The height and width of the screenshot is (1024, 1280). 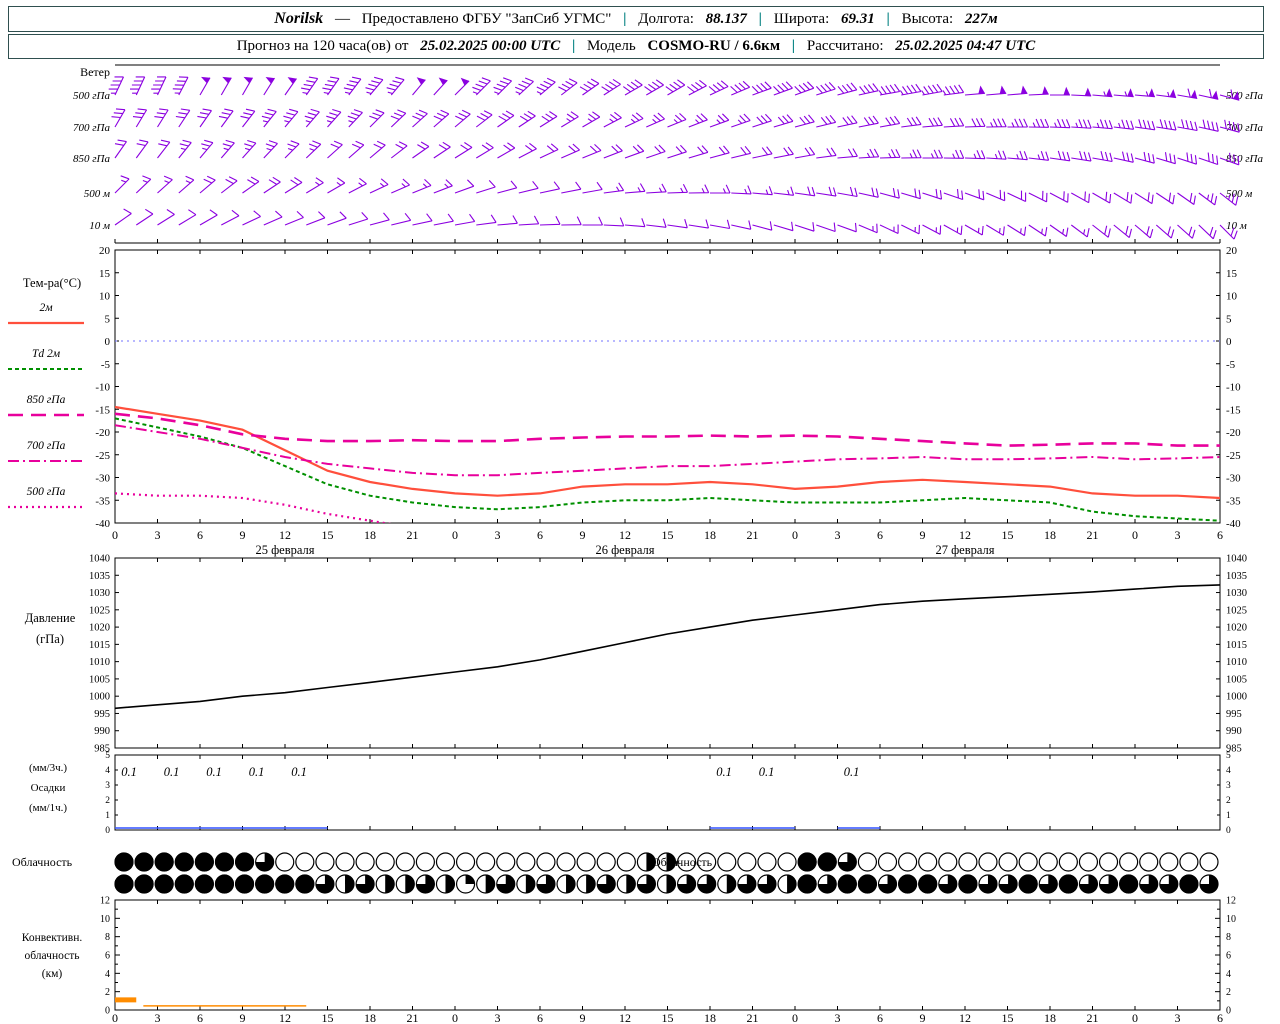 What do you see at coordinates (1228, 937) in the screenshot?
I see `tick-label: 8` at bounding box center [1228, 937].